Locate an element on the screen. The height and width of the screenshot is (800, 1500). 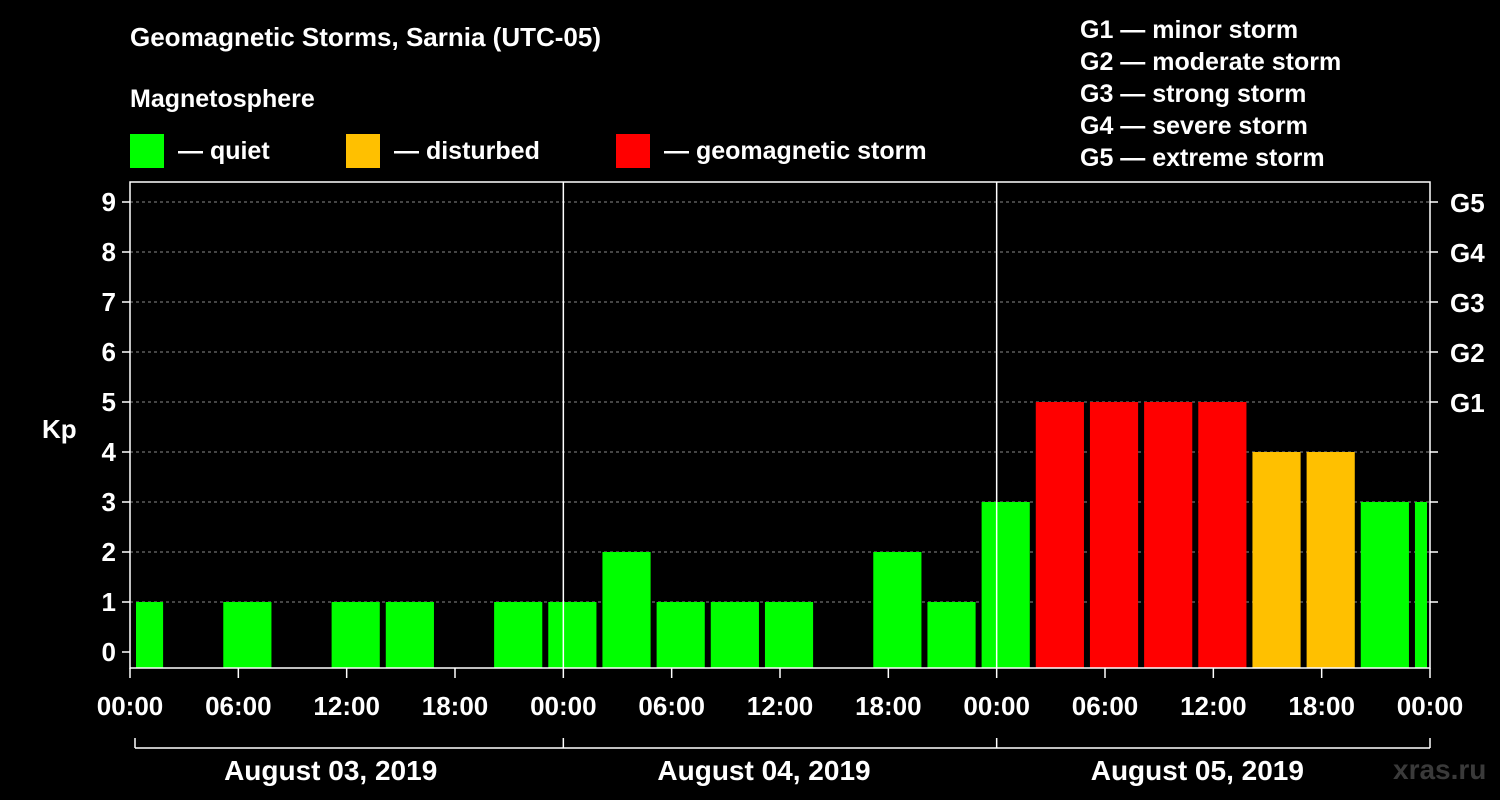
x-tick-label-9: 06:00 is located at coordinates (1105, 706).